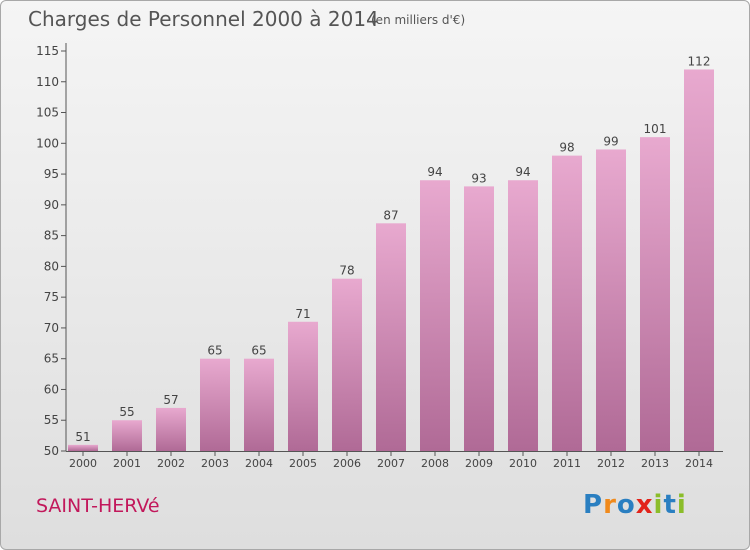  Describe the element at coordinates (699, 463) in the screenshot. I see `x-tick-label: 2014` at that location.